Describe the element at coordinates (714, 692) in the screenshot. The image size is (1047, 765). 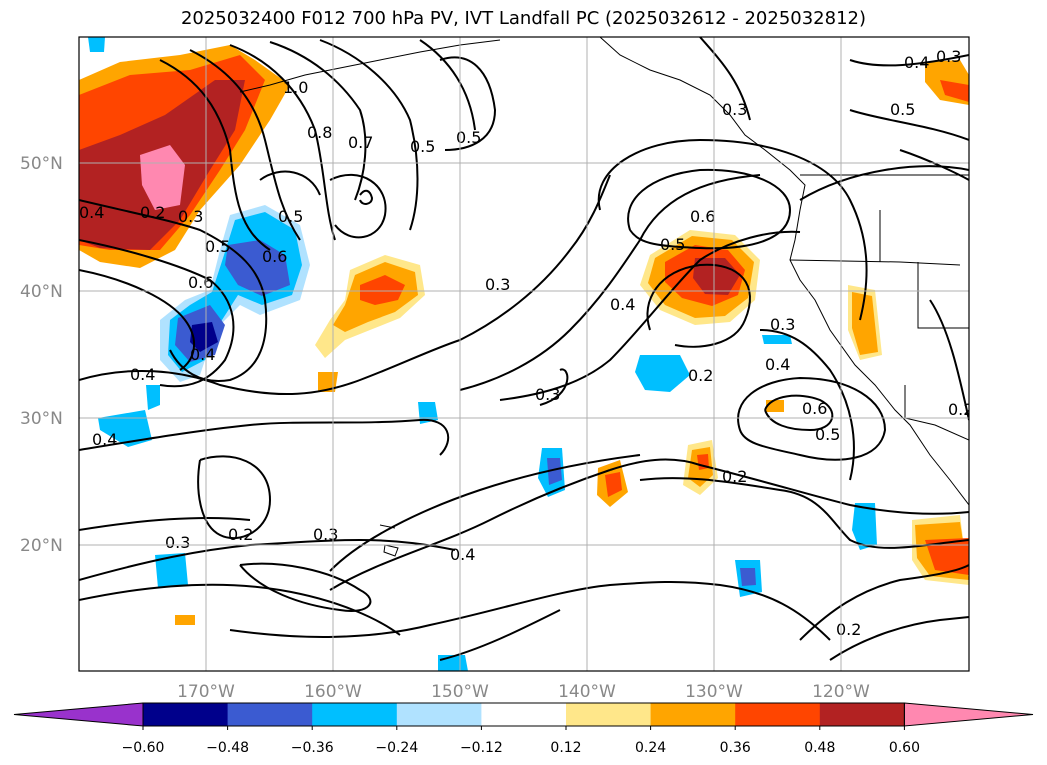
I see `lon-label: 130°W` at that location.